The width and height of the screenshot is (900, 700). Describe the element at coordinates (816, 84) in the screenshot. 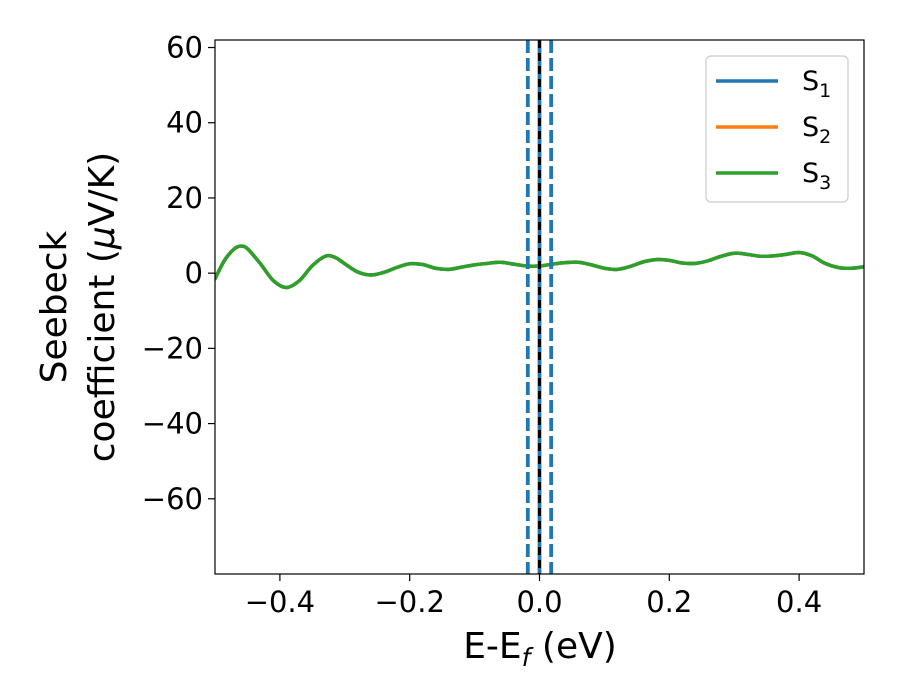

I see `legend-label-s1: S1` at that location.